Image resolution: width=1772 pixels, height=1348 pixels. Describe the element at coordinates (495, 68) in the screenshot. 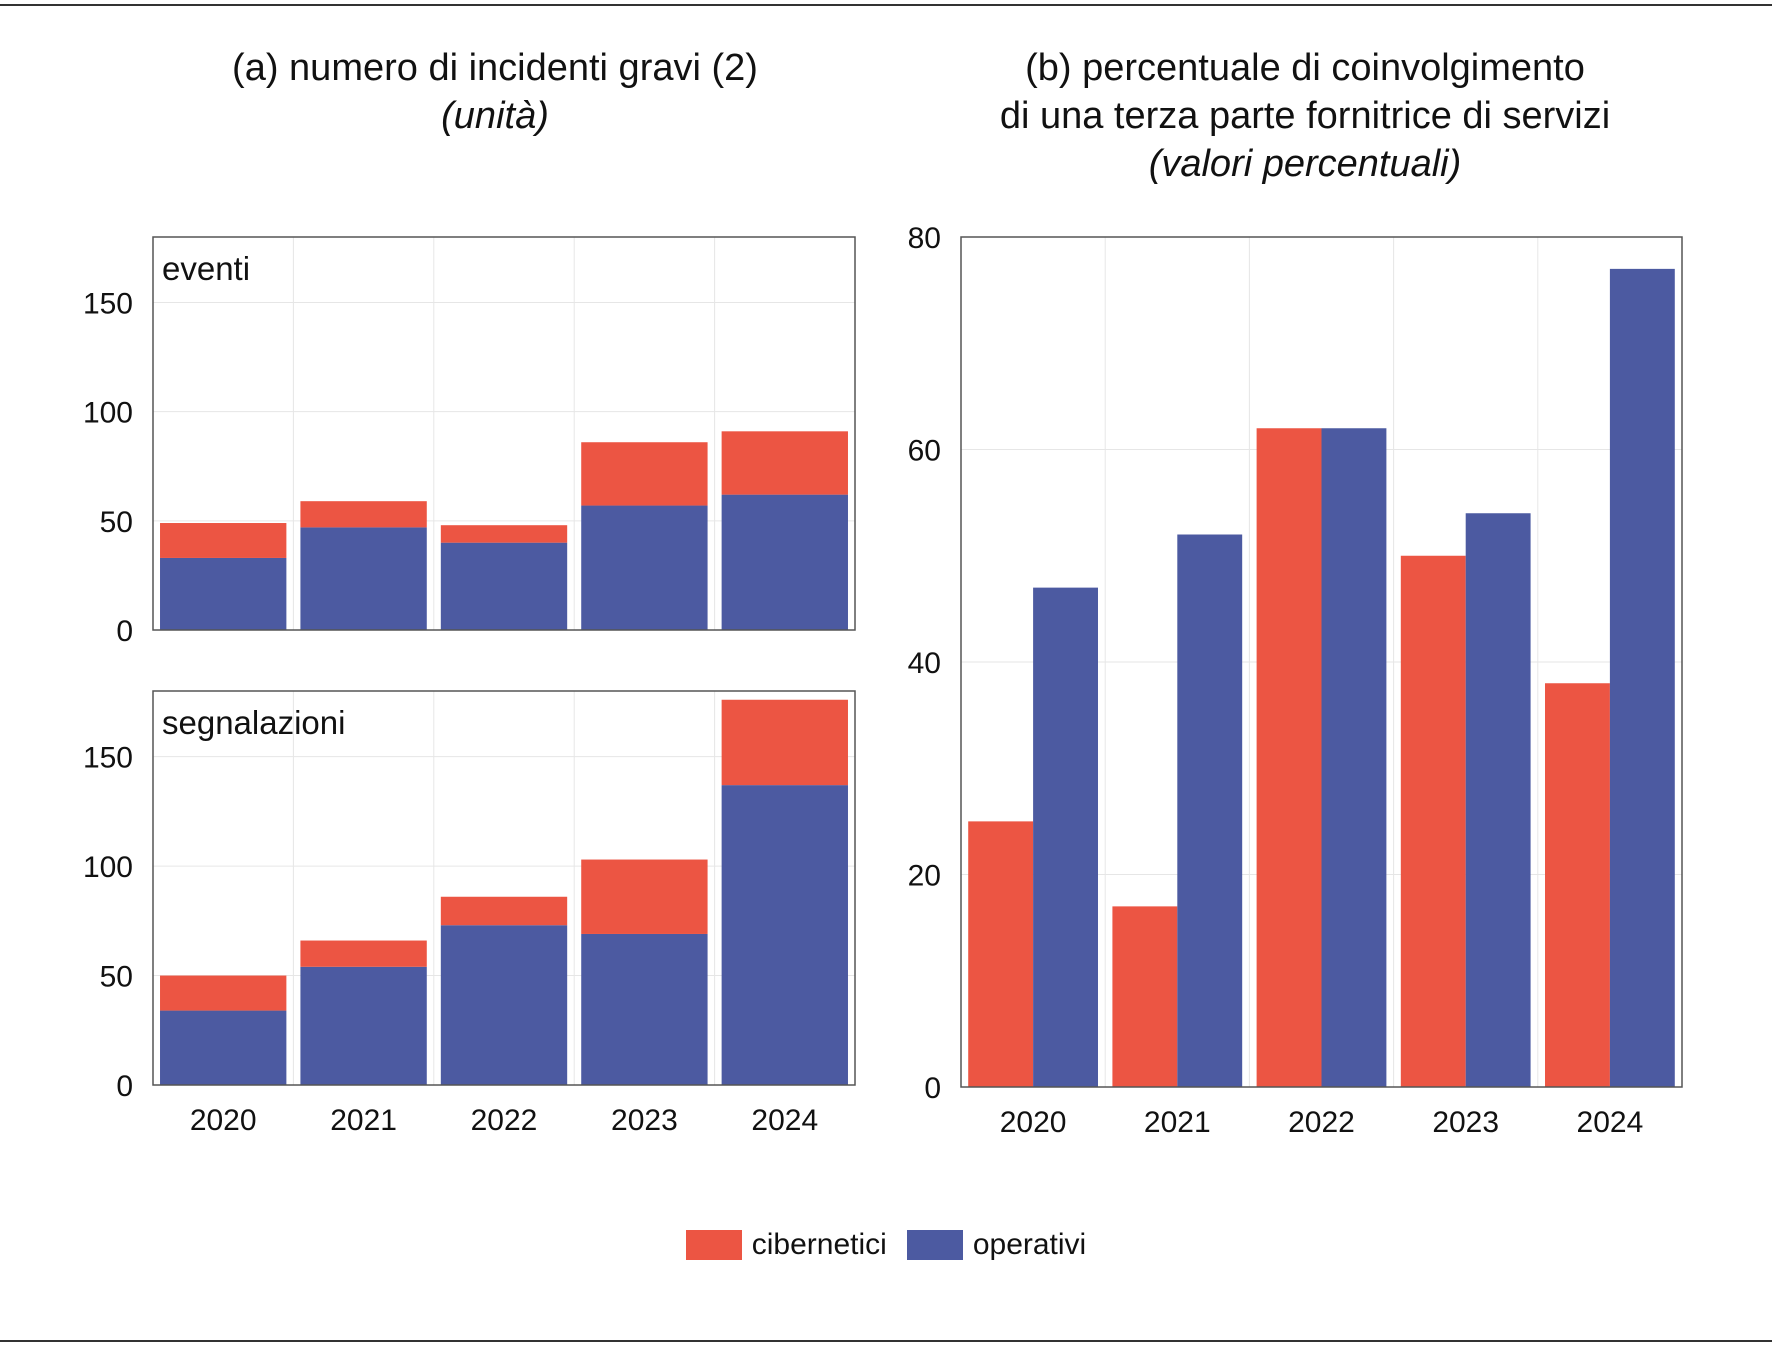

I see `panel-a-title-text: (a) numero di incidenti gravi (2)` at that location.